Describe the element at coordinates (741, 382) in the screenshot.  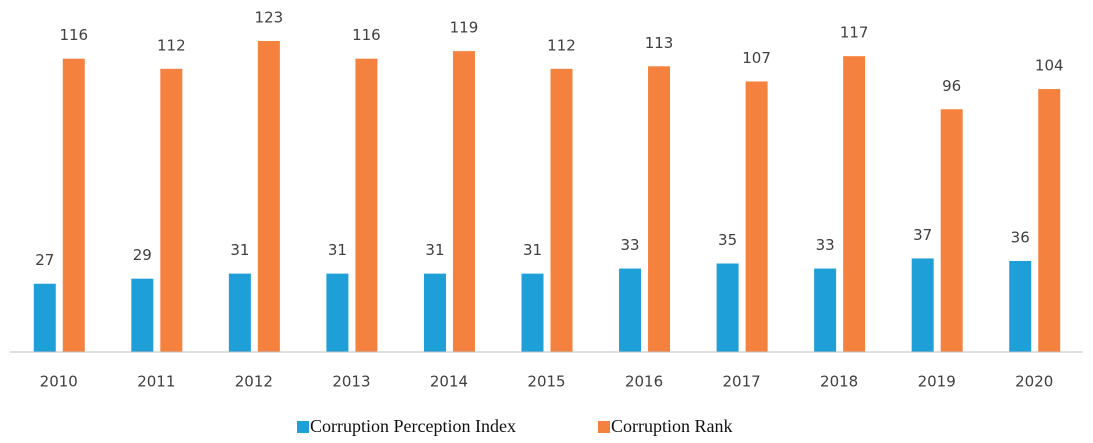
I see `x-tick-label: 2017` at that location.